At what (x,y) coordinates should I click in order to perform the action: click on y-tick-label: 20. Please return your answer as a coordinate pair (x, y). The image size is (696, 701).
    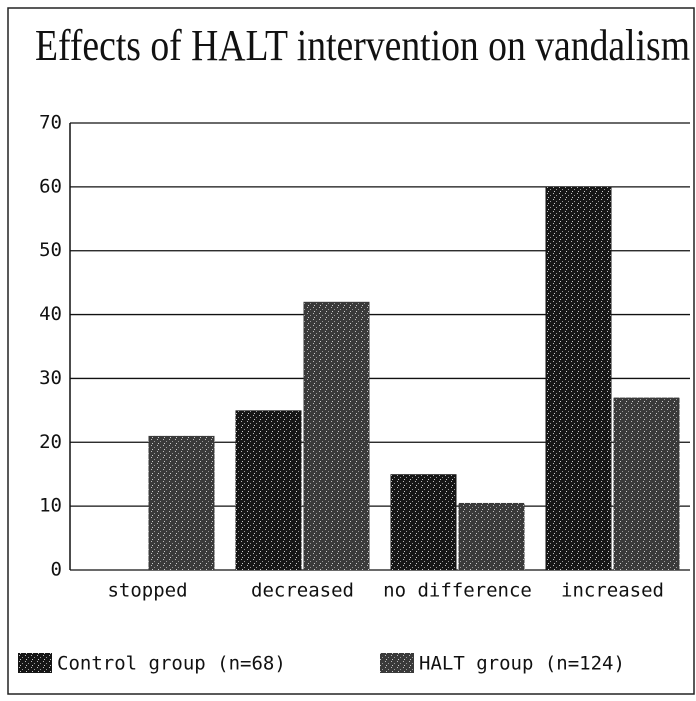
    Looking at the image, I should click on (50, 442).